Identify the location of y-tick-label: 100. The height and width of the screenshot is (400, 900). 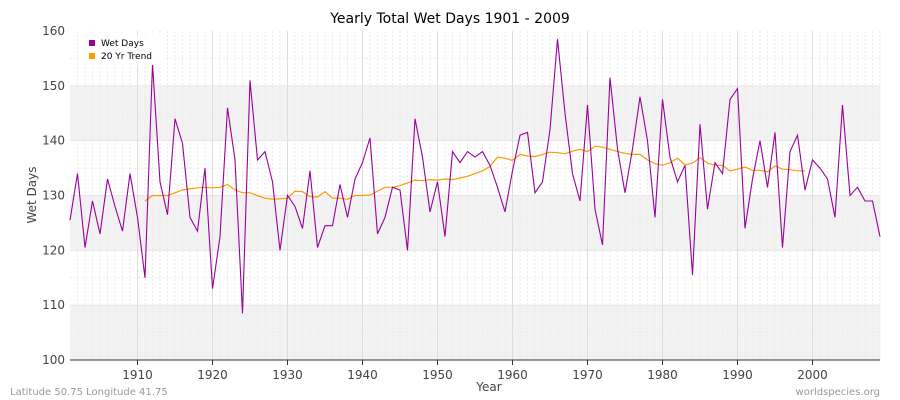
(53, 360).